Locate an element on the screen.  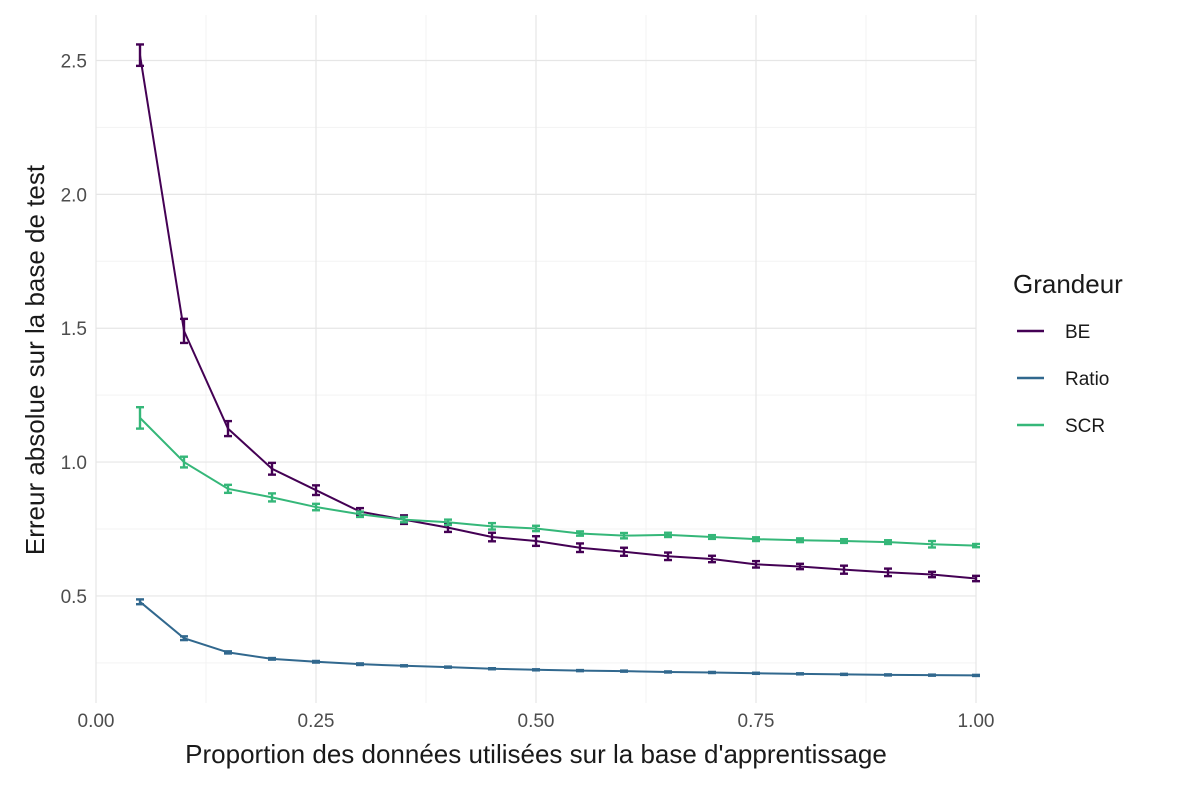
legend-label: SCR is located at coordinates (1085, 426).